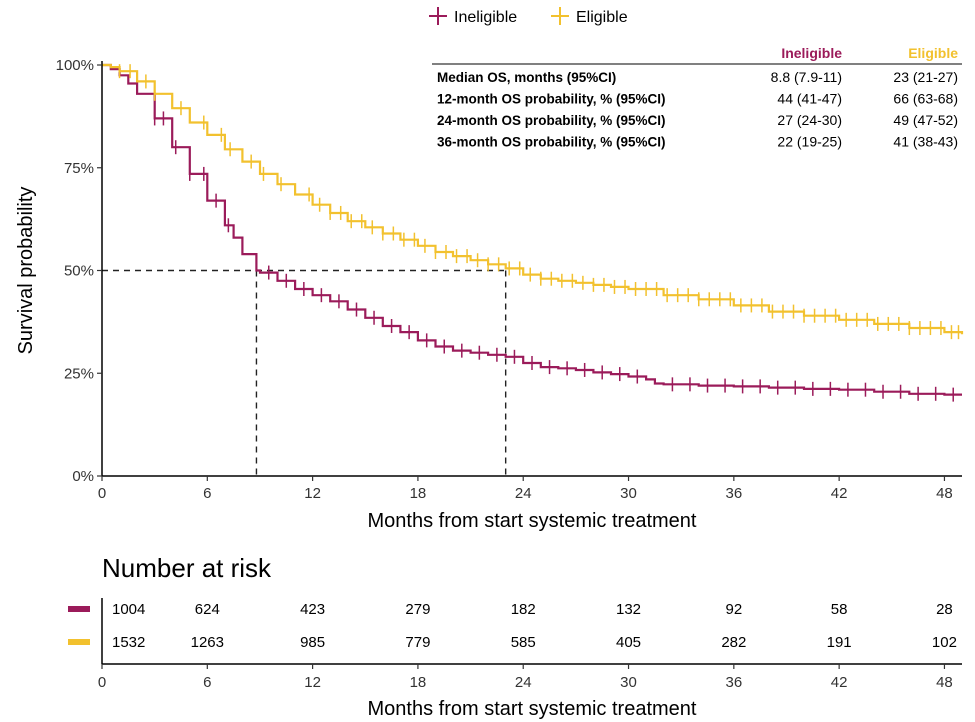 Image resolution: width=975 pixels, height=722 pixels. Describe the element at coordinates (79, 642) in the screenshot. I see `risk-row-key-eligible` at that location.